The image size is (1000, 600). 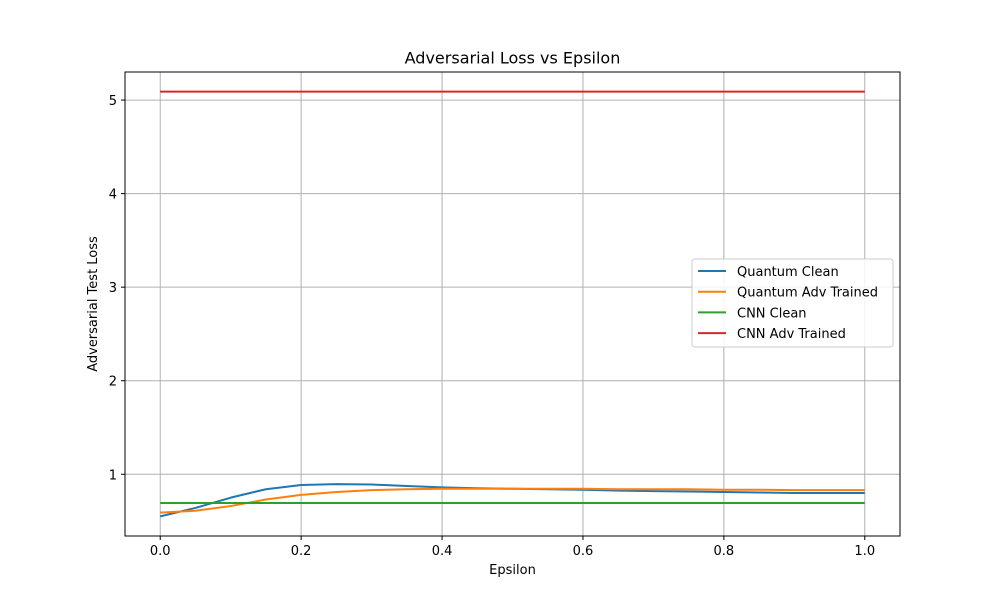 What do you see at coordinates (864, 551) in the screenshot?
I see `x-tick-label: 1.0` at bounding box center [864, 551].